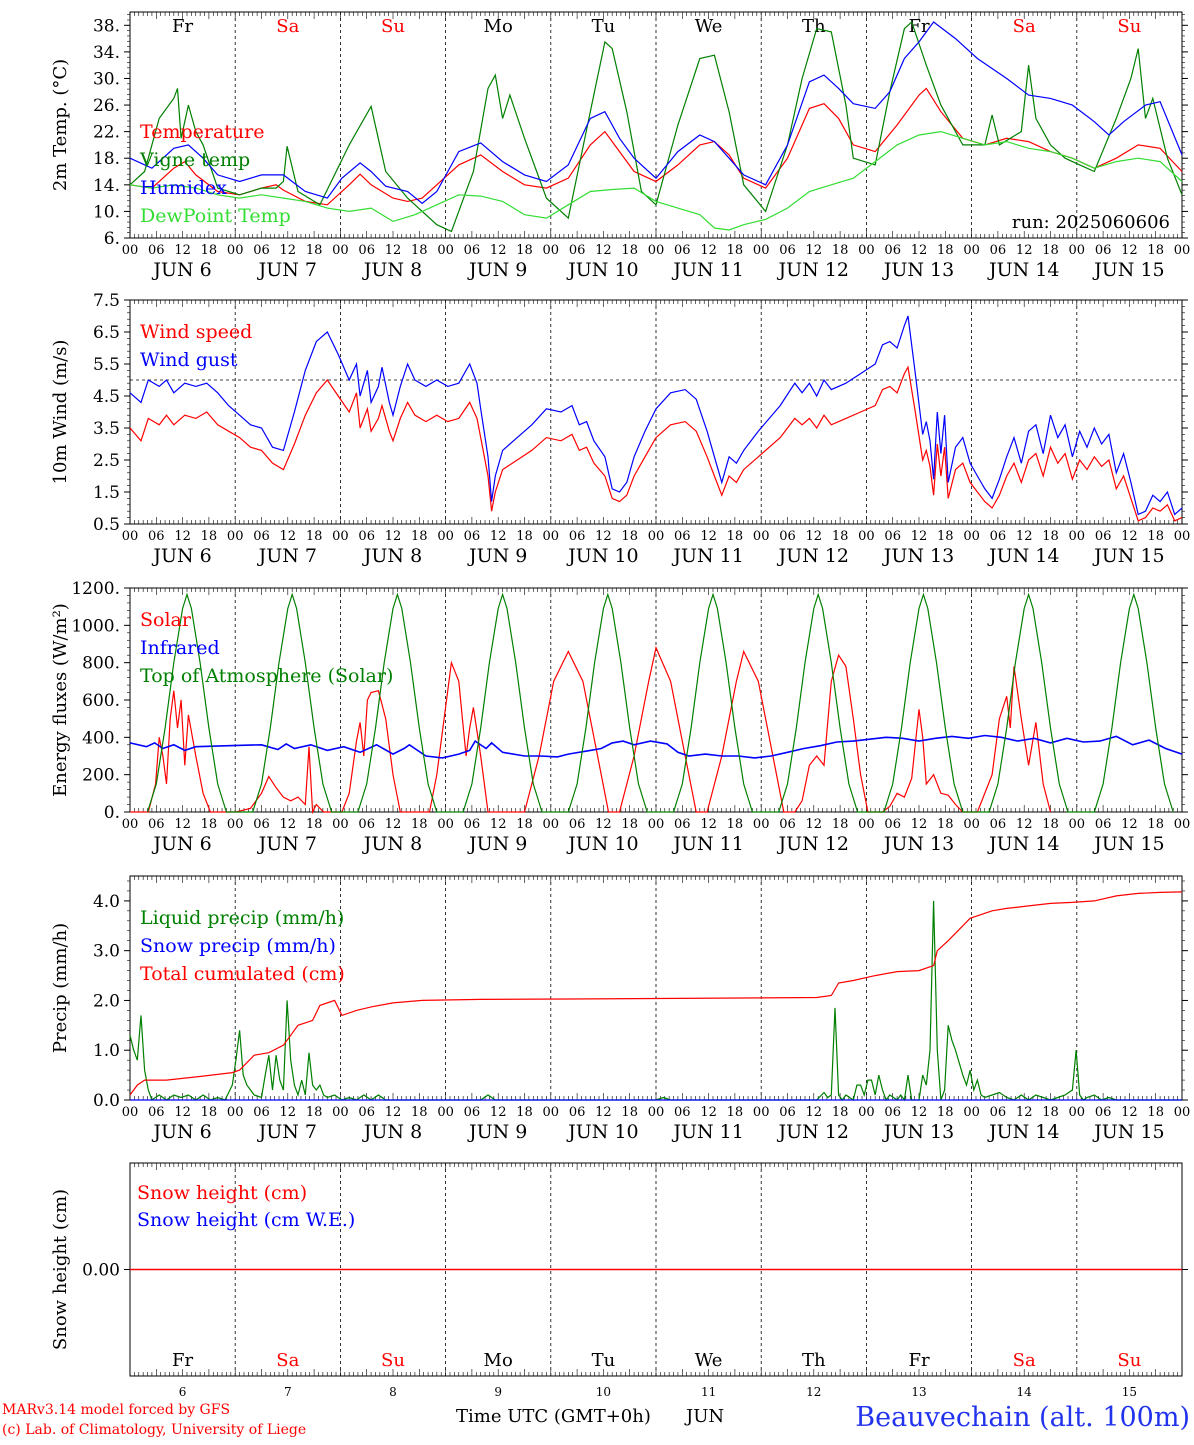 The height and width of the screenshot is (1445, 1194). What do you see at coordinates (101, 738) in the screenshot?
I see `y-tick-label: 400.` at bounding box center [101, 738].